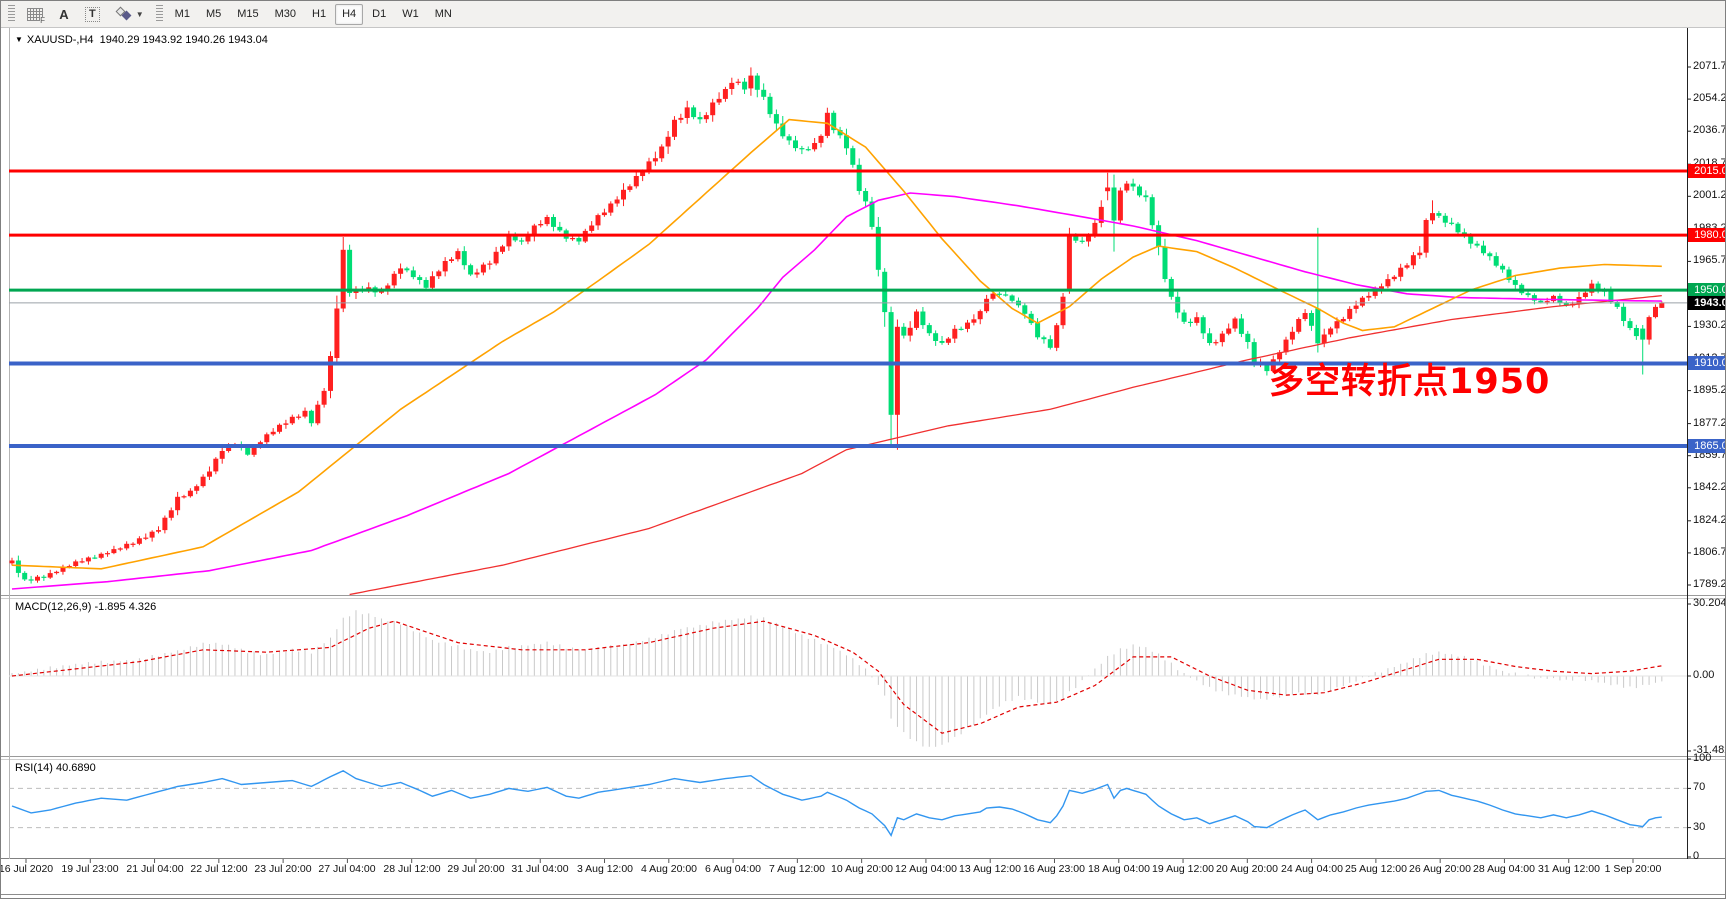 This screenshot has width=1726, height=899. Describe the element at coordinates (1709, 66) in the screenshot. I see `price-tick-label: 2071.70` at that location.